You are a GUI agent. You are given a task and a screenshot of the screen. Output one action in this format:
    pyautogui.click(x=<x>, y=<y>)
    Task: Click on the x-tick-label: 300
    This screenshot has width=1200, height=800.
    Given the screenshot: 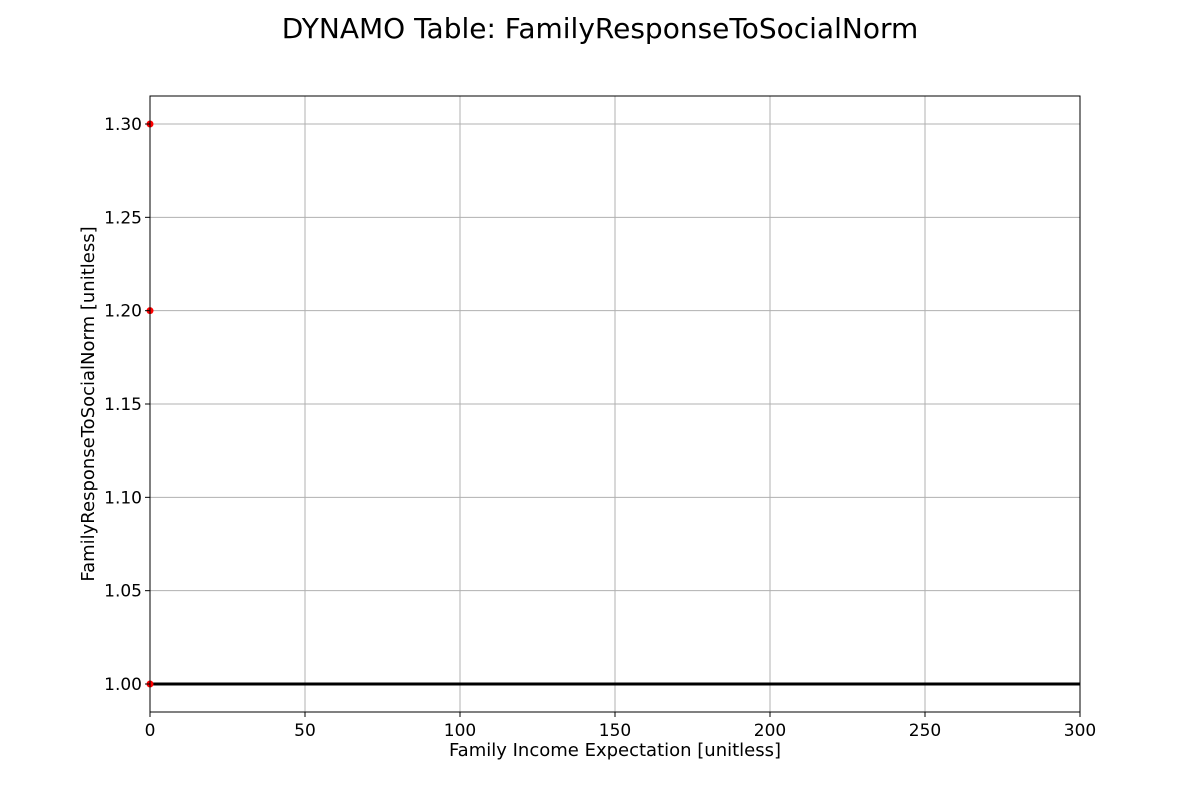 What is the action you would take?
    pyautogui.click(x=1080, y=731)
    